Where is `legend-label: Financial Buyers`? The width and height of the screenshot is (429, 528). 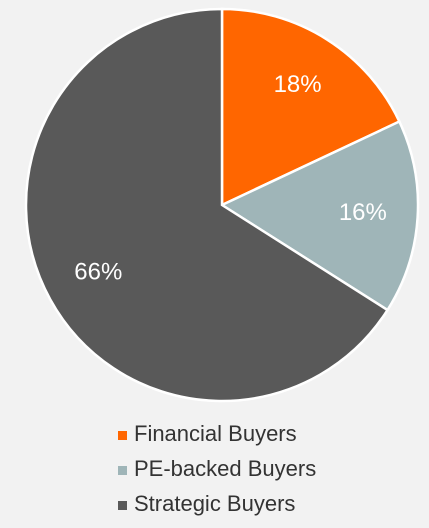 legend-label: Financial Buyers is located at coordinates (215, 433).